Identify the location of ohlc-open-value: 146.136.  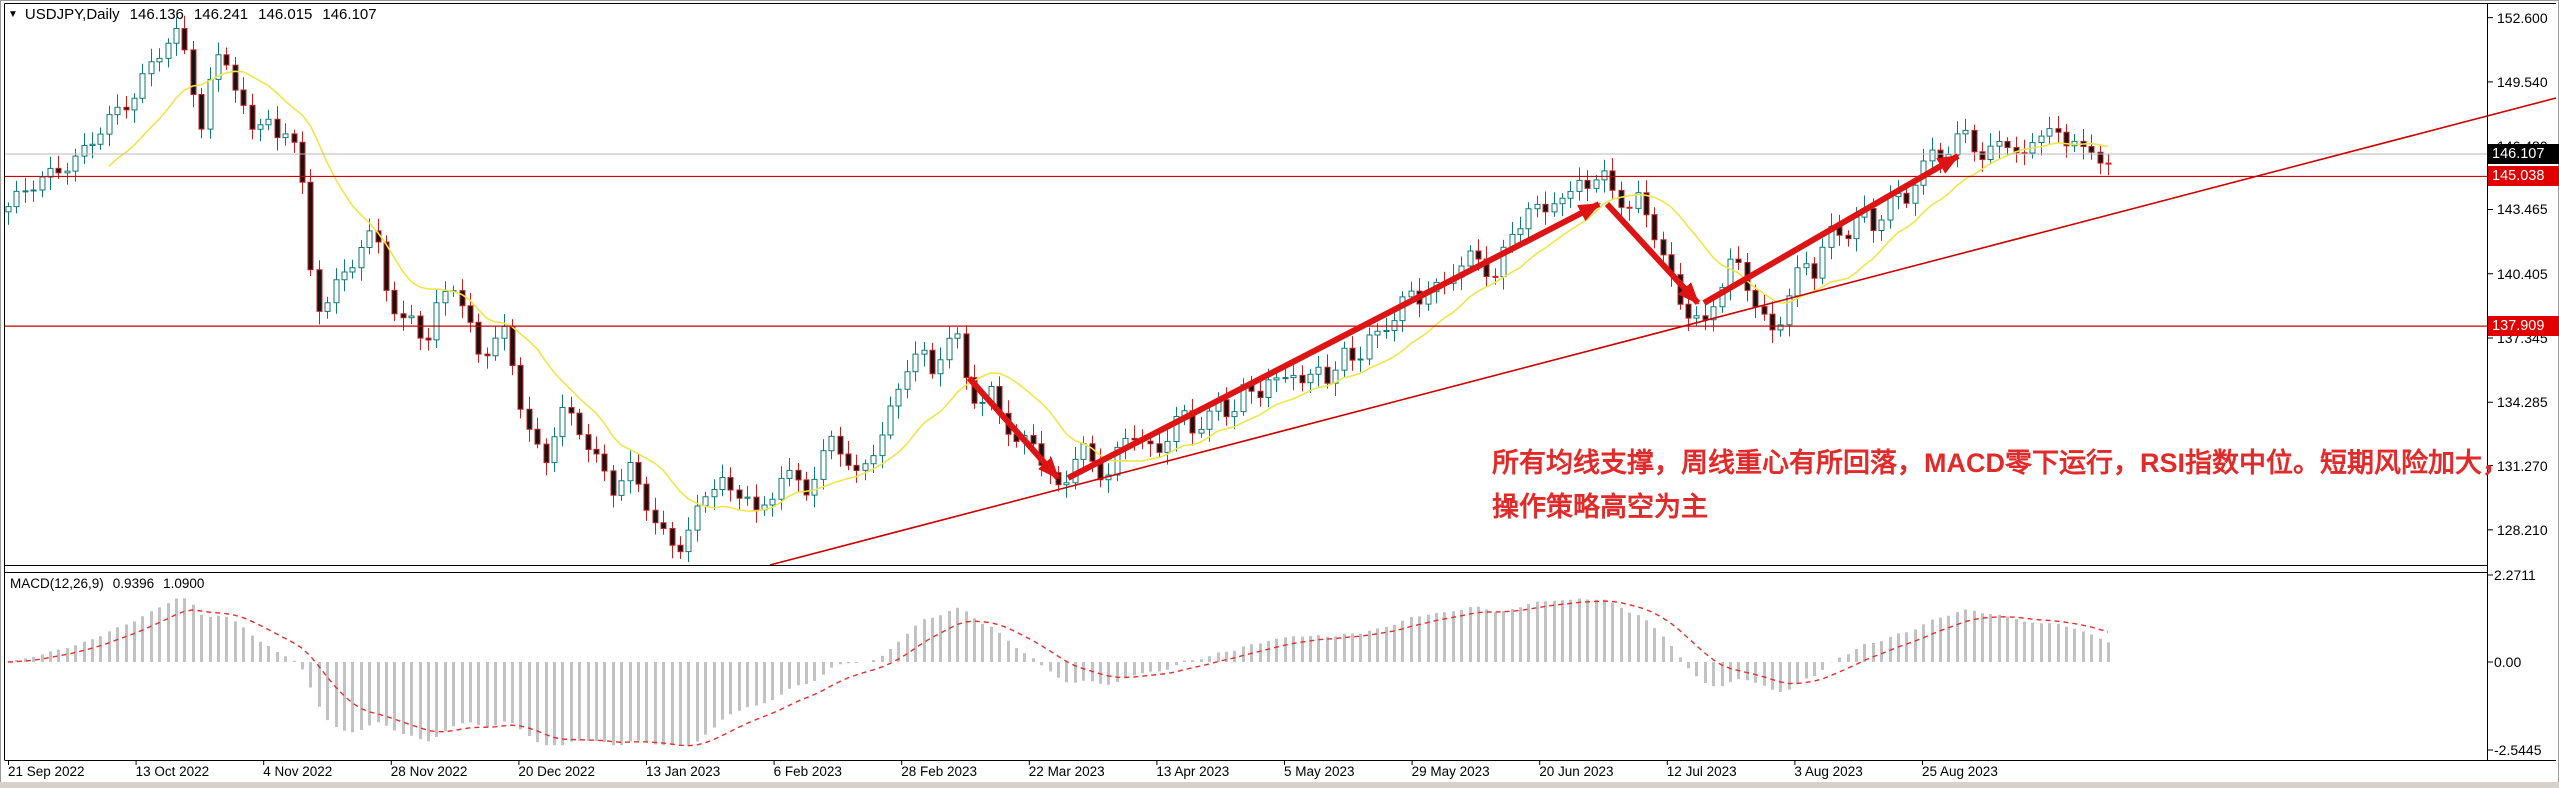
(156, 14).